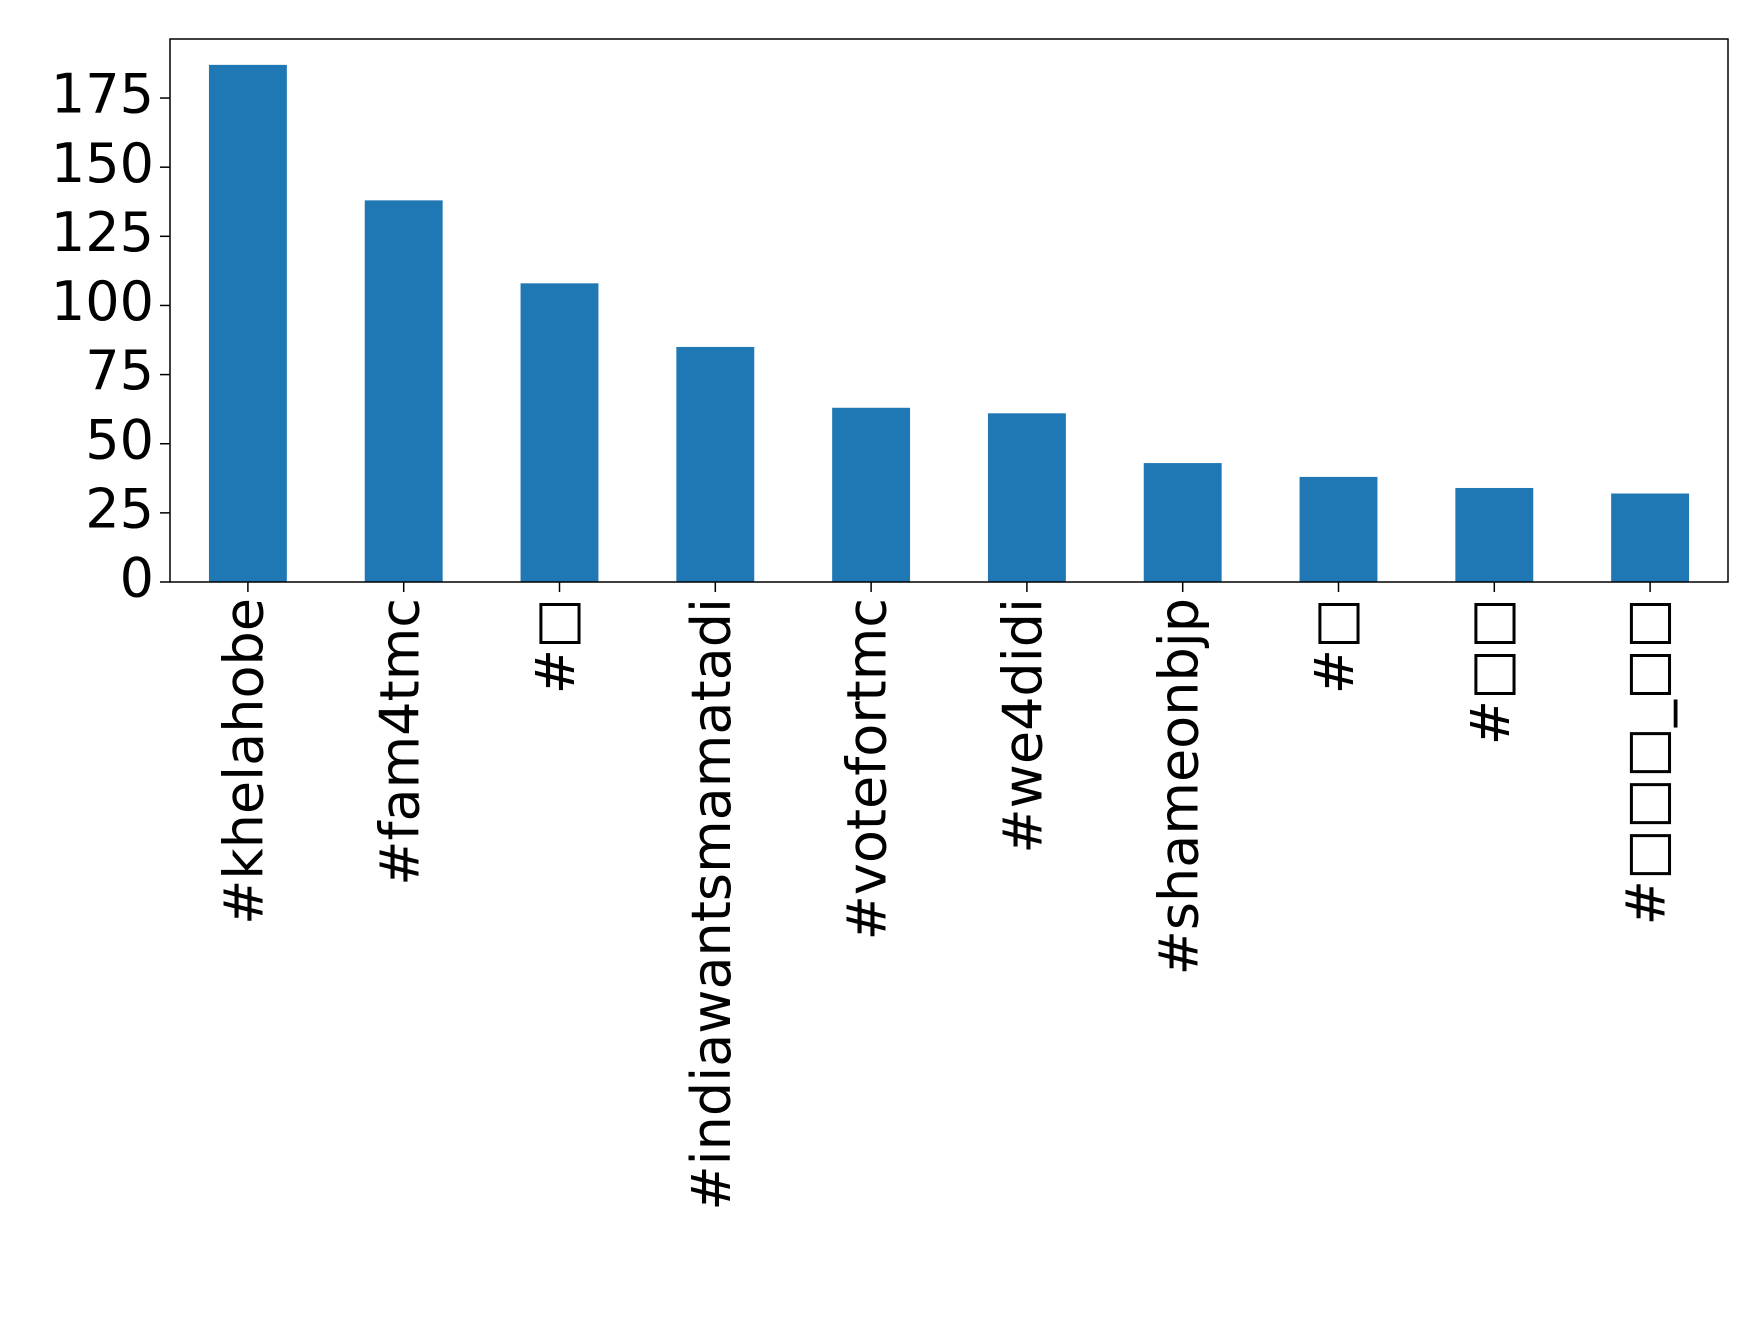 The image size is (1758, 1340). I want to click on y-tick-label: 75, so click(119, 370).